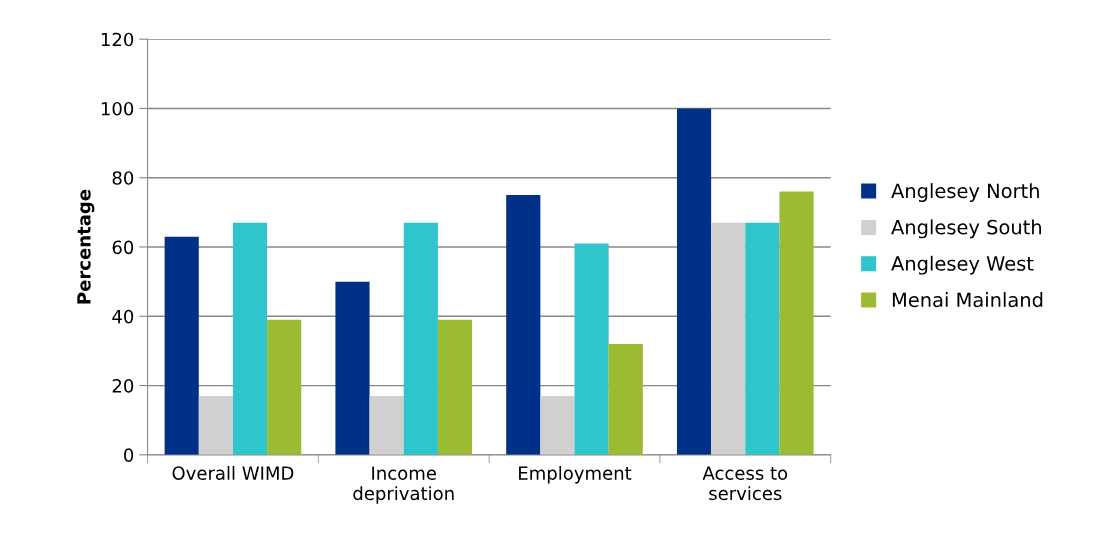  I want to click on x-tick-label: Access to services, so click(745, 483).